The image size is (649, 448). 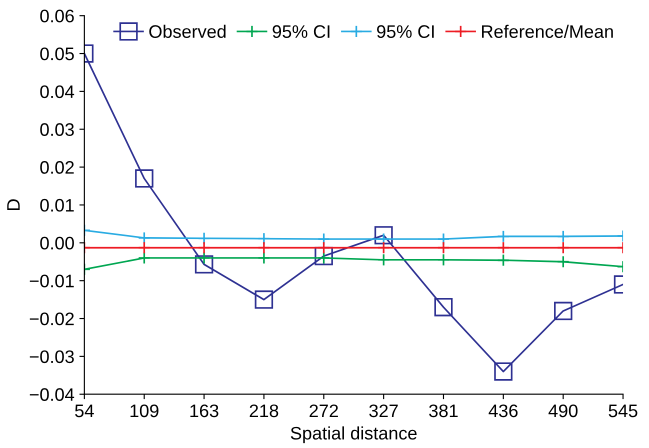 I want to click on legend-label: Observed, so click(x=187, y=31).